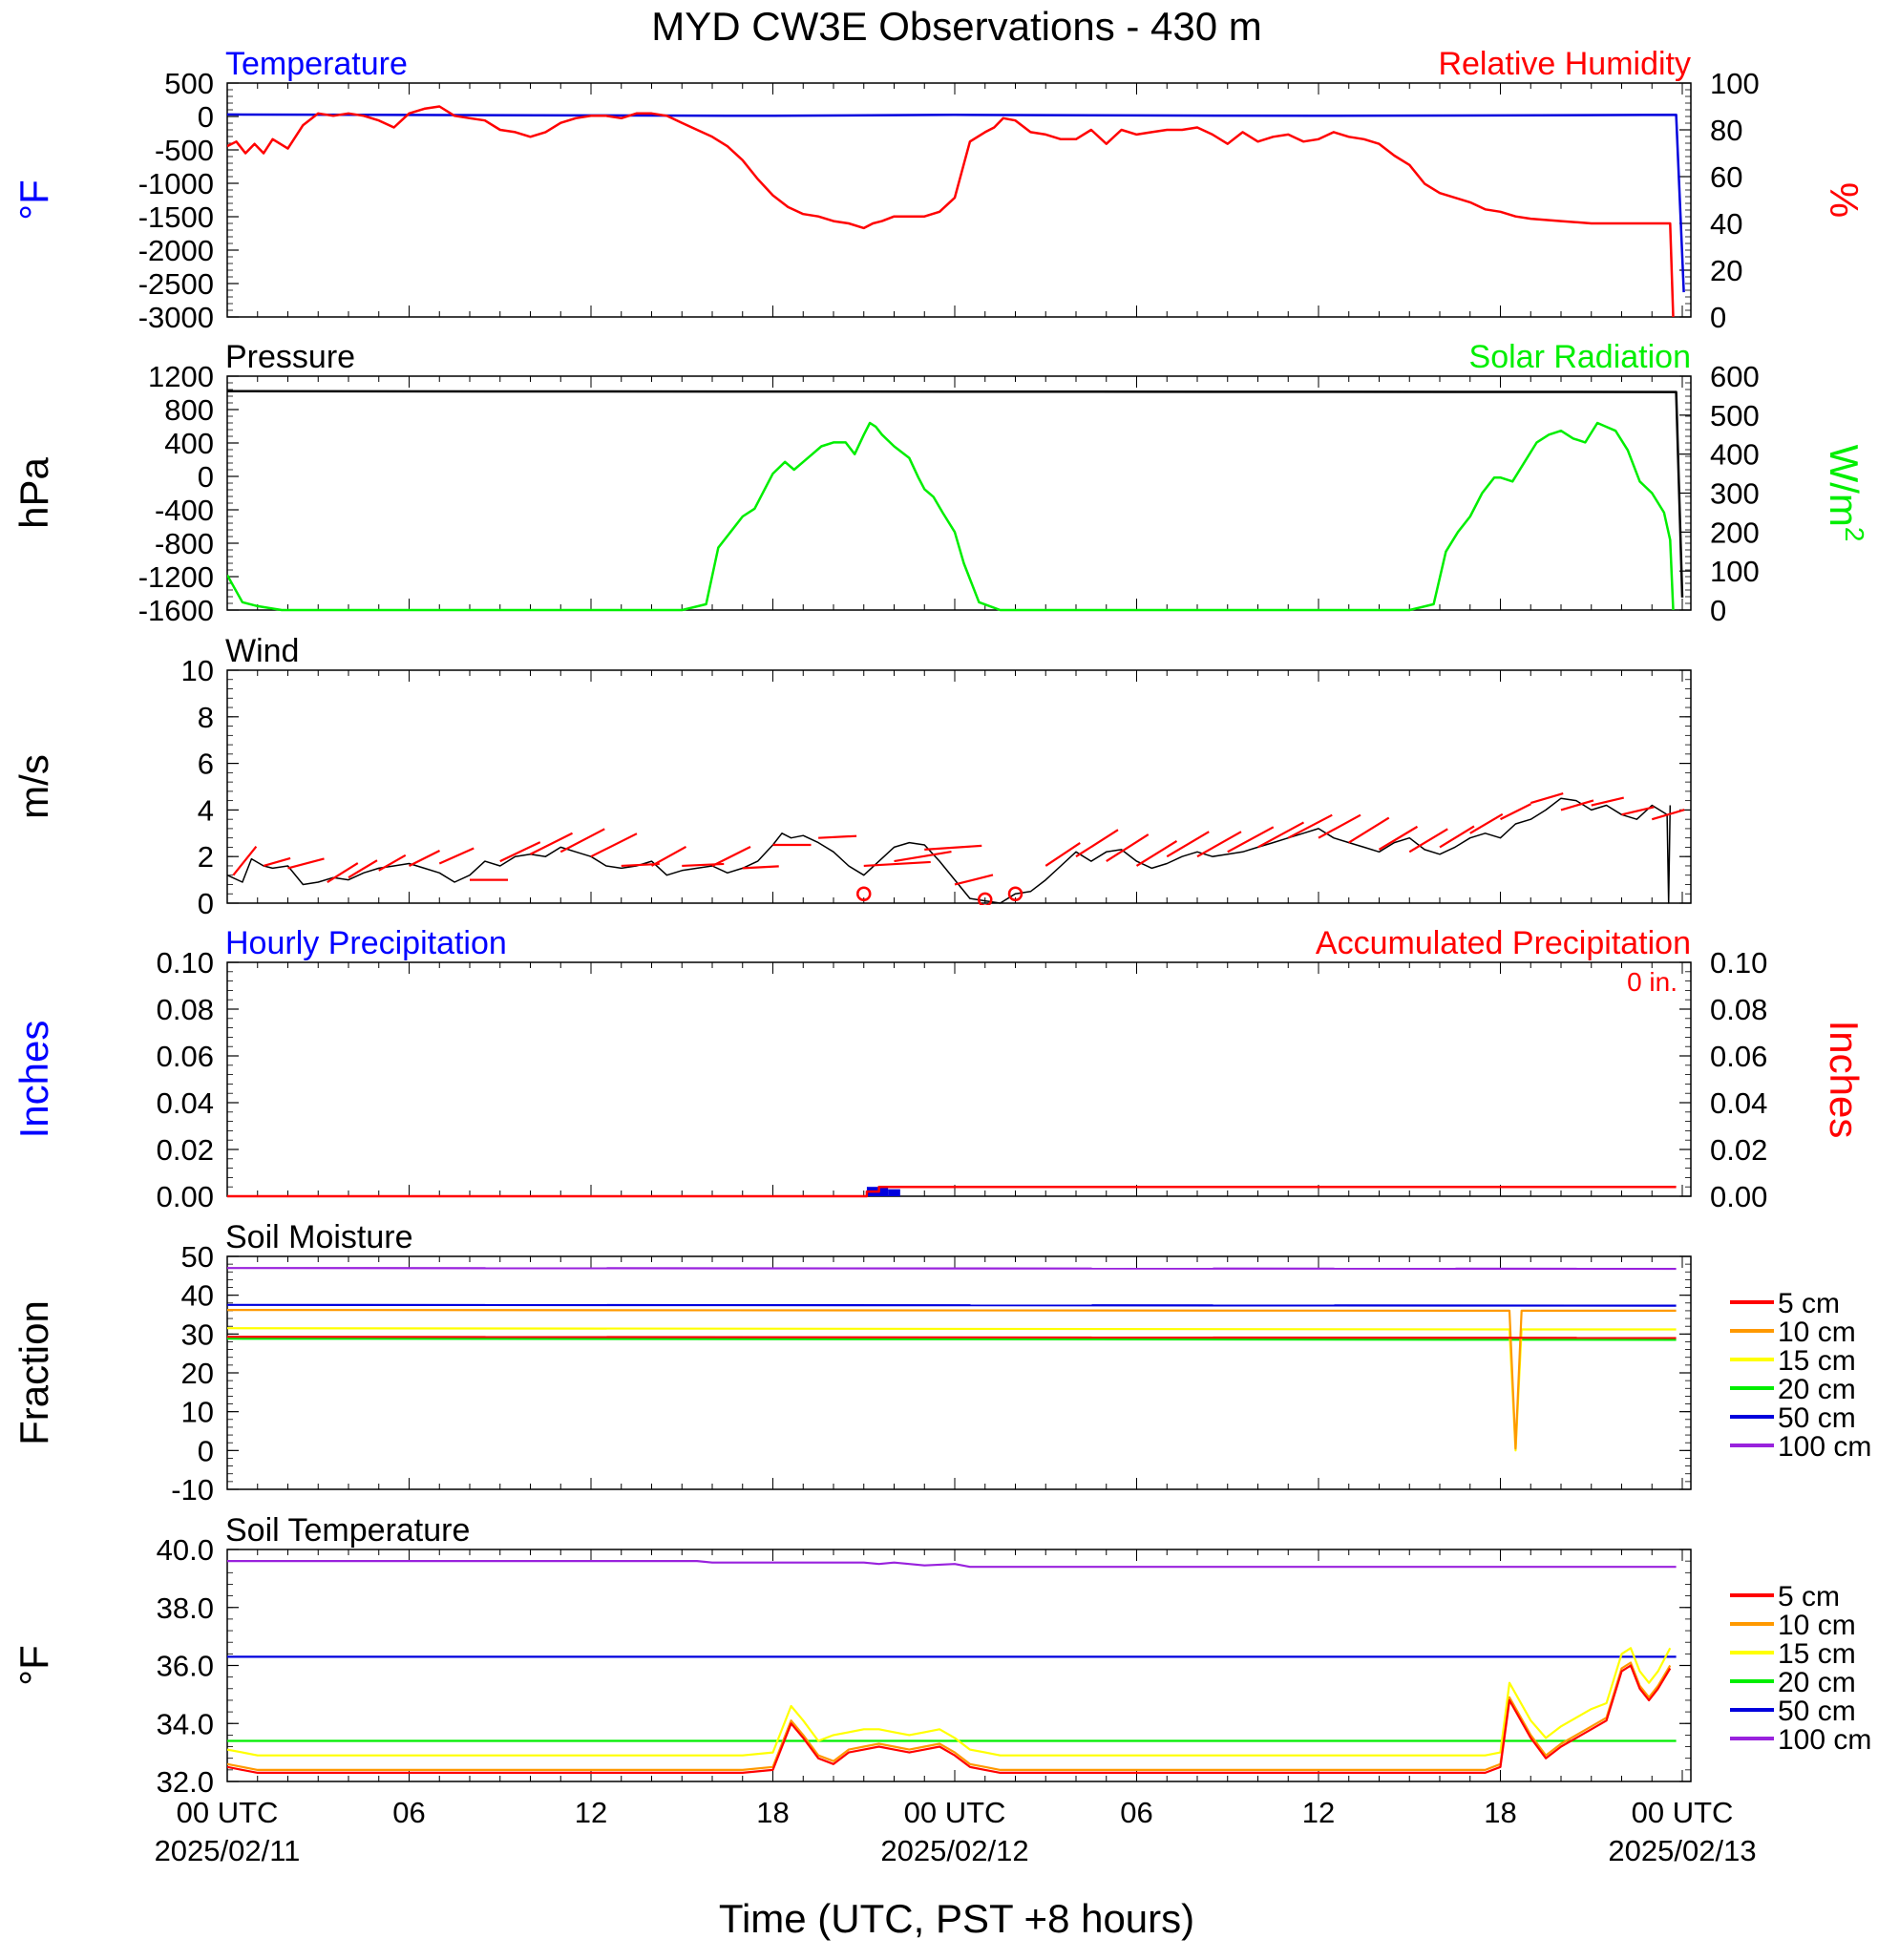 The width and height of the screenshot is (1899, 1960). Describe the element at coordinates (186, 1009) in the screenshot. I see `y-tick-label-left: 0.08` at that location.